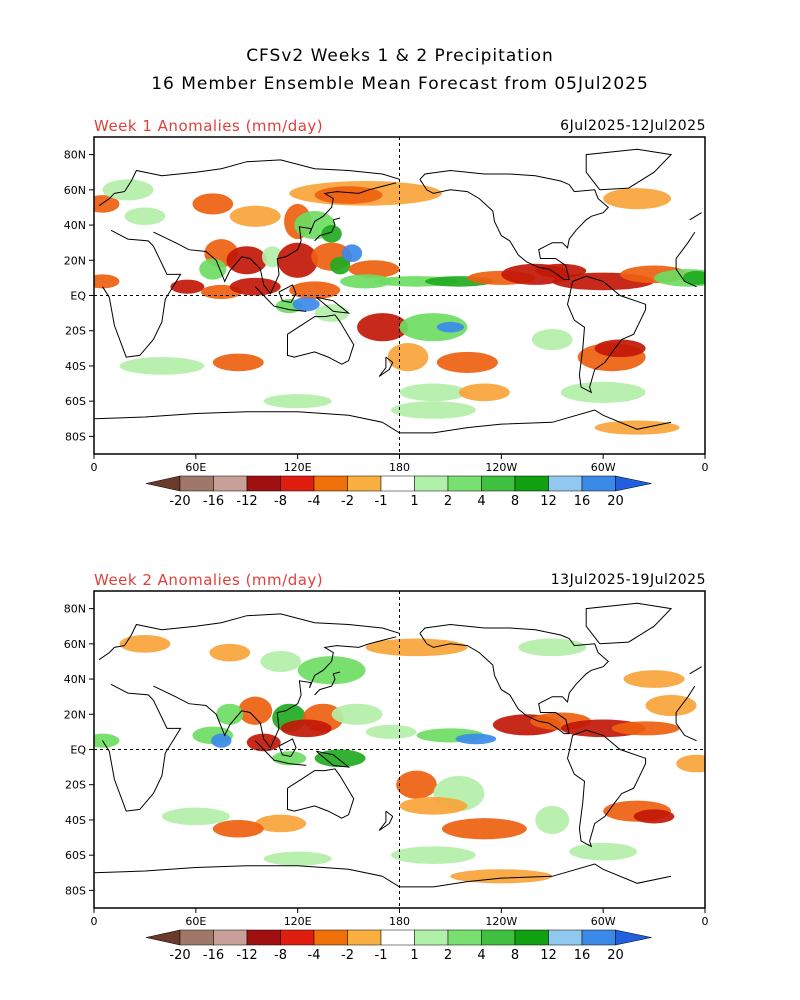 The height and width of the screenshot is (1000, 800). What do you see at coordinates (400, 56) in the screenshot?
I see `figure-title-line1: CFSv2 Weeks 1 & 2 Precipitation` at bounding box center [400, 56].